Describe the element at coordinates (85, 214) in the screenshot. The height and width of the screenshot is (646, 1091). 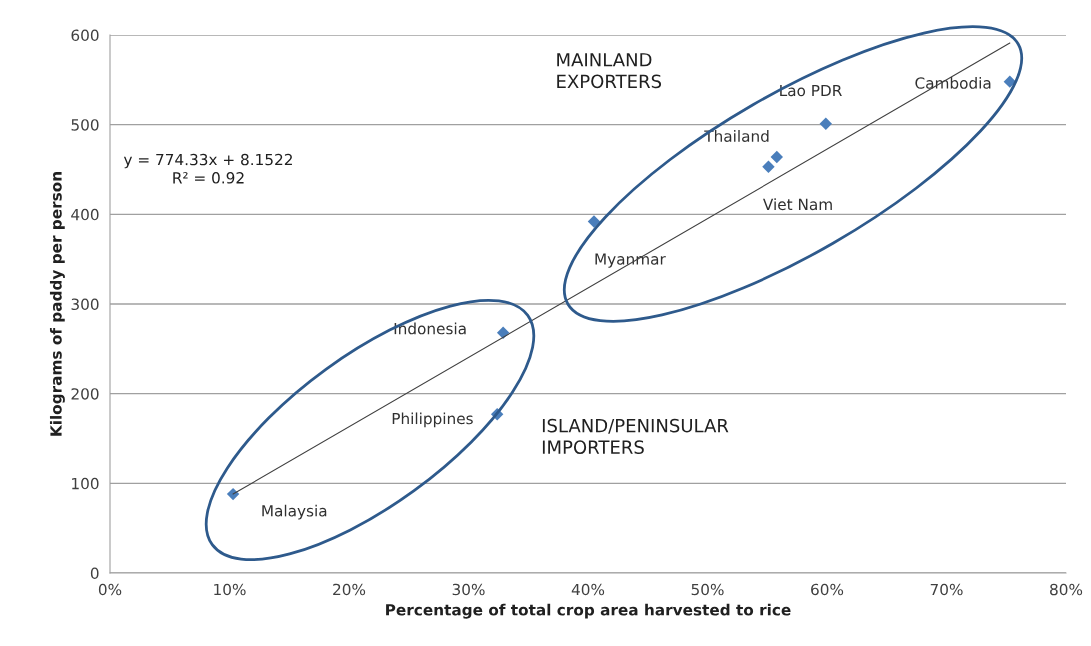
I see `y-tick-label: 400` at that location.